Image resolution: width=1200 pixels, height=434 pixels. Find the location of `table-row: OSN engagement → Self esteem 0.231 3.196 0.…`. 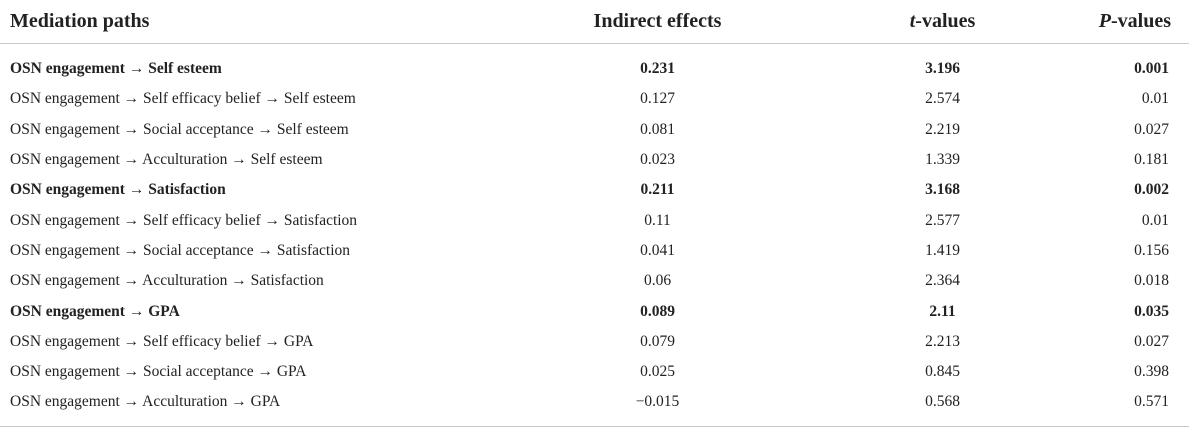

table-row: OSN engagement → Self esteem 0.231 3.196 0.… is located at coordinates (594, 64).